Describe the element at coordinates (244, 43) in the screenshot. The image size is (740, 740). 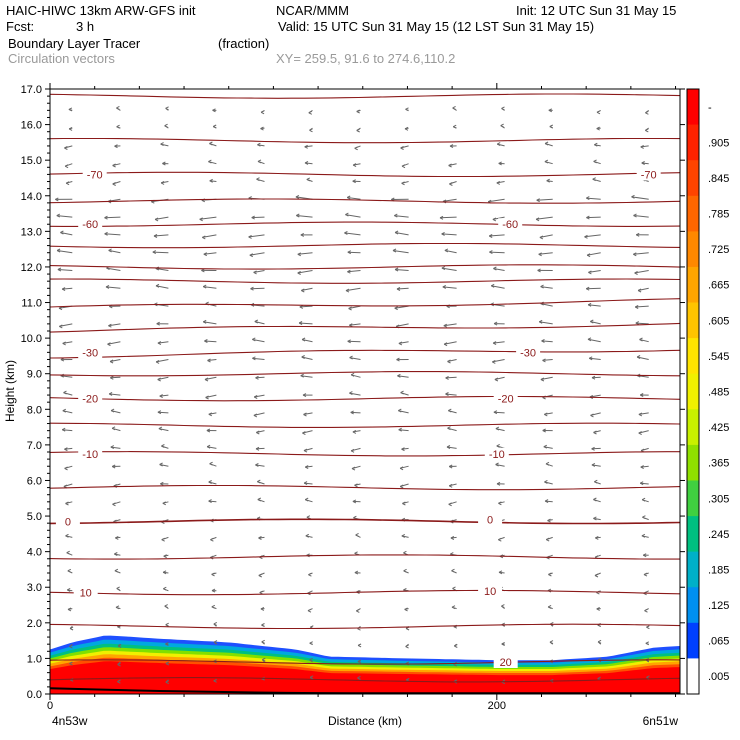
I see `field-units: (fraction)` at that location.